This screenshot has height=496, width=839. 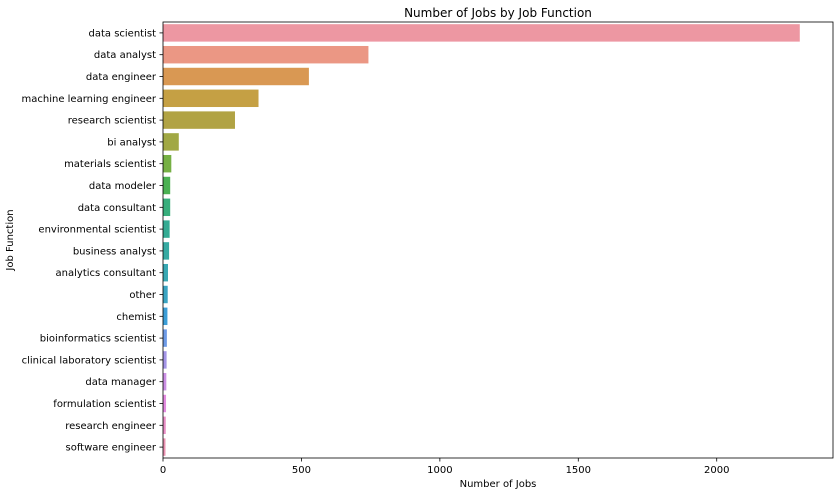 What do you see at coordinates (117, 208) in the screenshot?
I see `y-tick-label: data consultant` at bounding box center [117, 208].